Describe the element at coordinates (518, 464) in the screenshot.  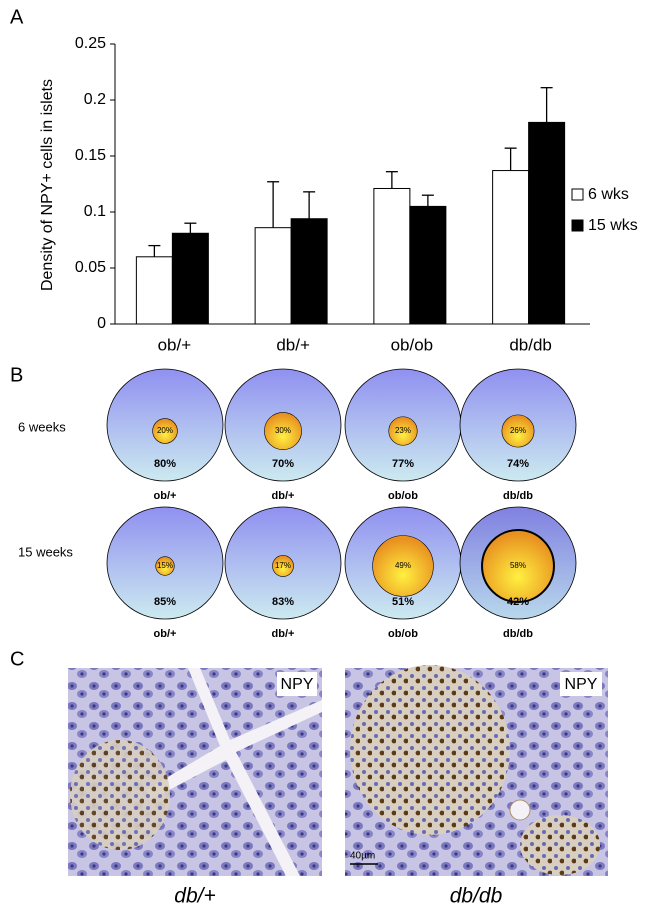
I see `outer-label: 74%` at that location.